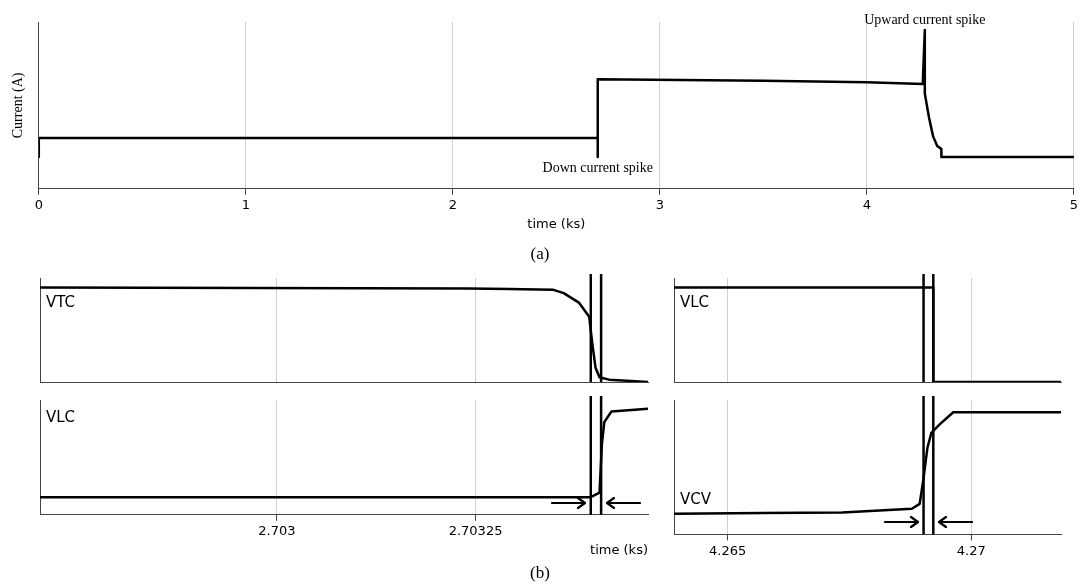  I want to click on text: VLC, so click(61, 417).